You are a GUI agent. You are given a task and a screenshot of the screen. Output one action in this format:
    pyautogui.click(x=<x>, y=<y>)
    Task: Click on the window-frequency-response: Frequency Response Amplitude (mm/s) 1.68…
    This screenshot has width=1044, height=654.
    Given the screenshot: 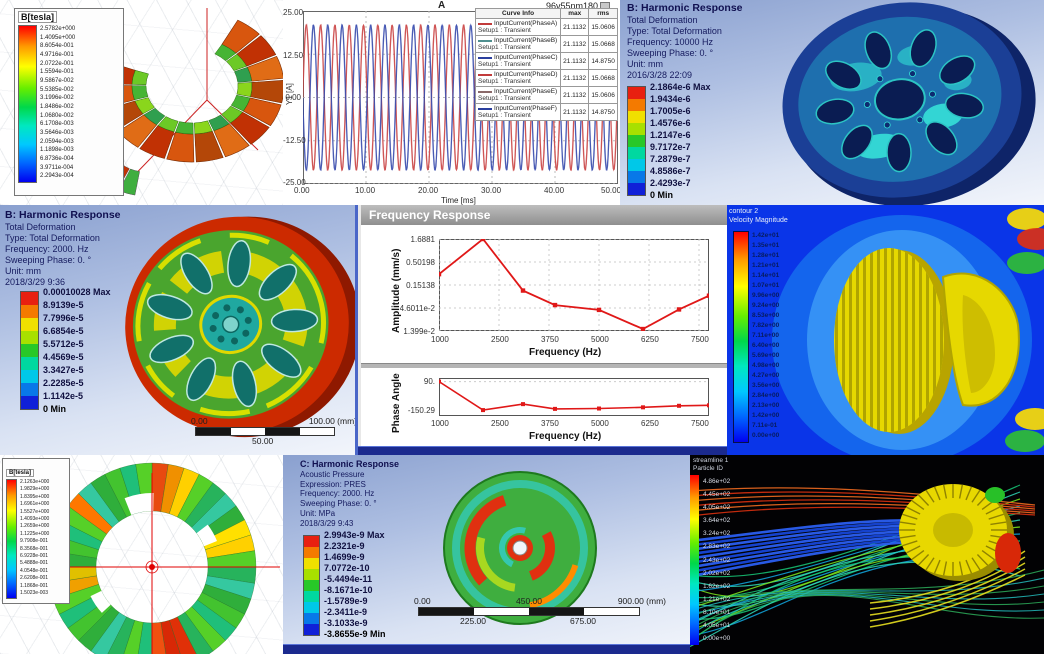 What is the action you would take?
    pyautogui.click(x=542, y=330)
    